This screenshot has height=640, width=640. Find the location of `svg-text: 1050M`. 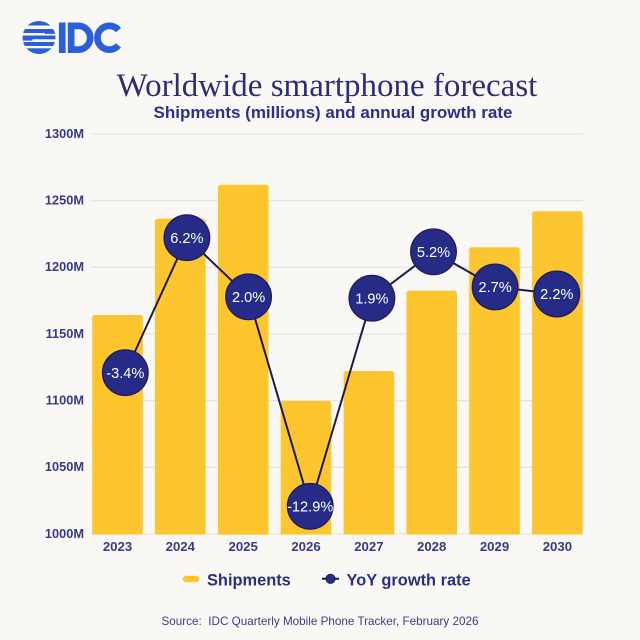

svg-text: 1050M is located at coordinates (64, 466).